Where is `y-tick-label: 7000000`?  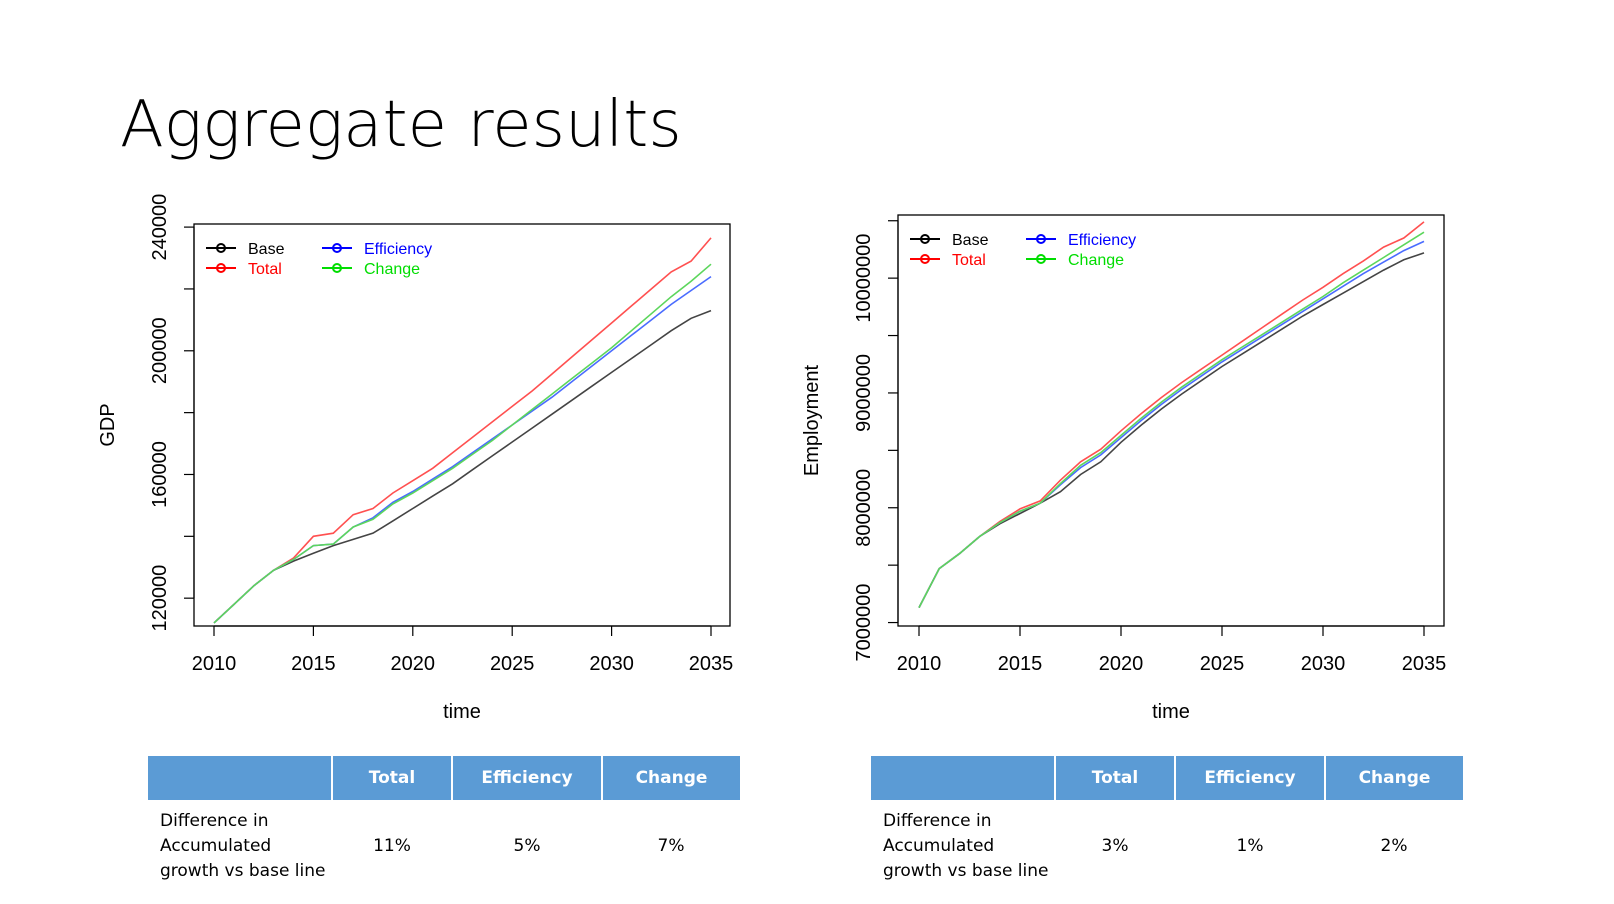
y-tick-label: 7000000 is located at coordinates (864, 623).